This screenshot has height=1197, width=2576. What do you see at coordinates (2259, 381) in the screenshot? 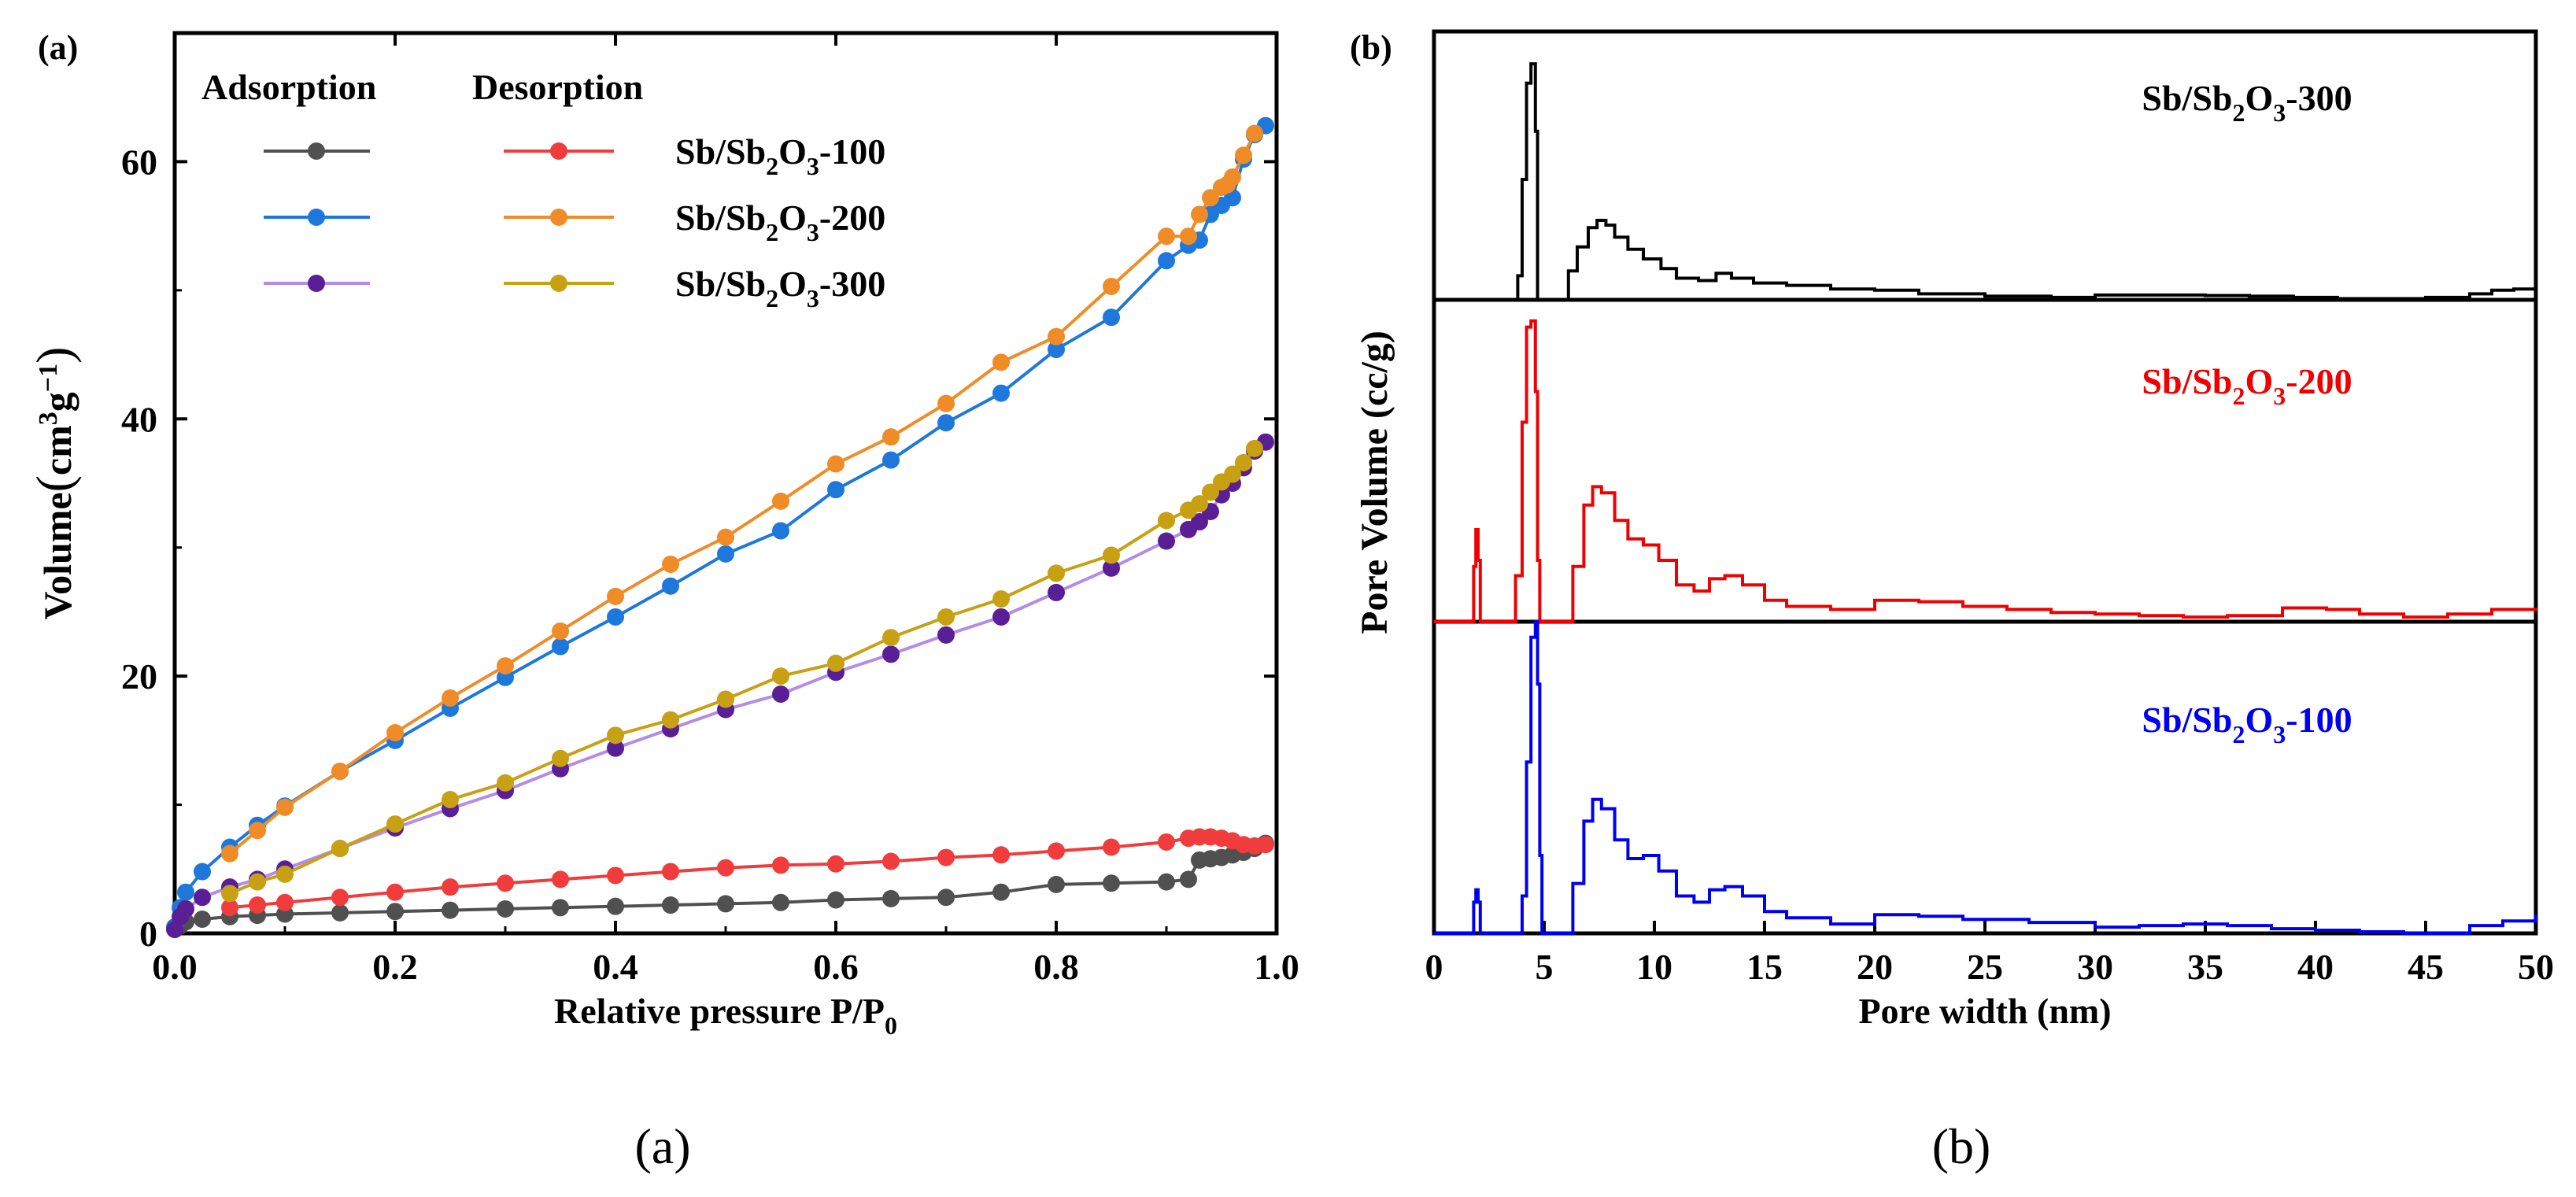
I see `panel-b-label-200-b: O` at bounding box center [2259, 381].